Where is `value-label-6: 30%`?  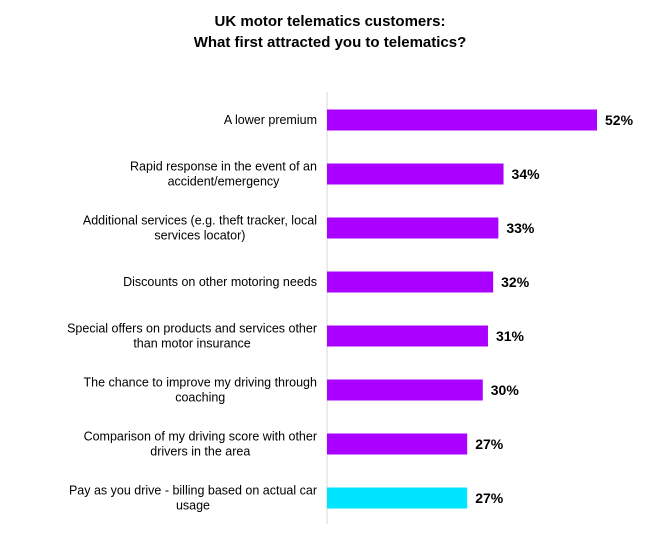
value-label-6: 30% is located at coordinates (505, 390).